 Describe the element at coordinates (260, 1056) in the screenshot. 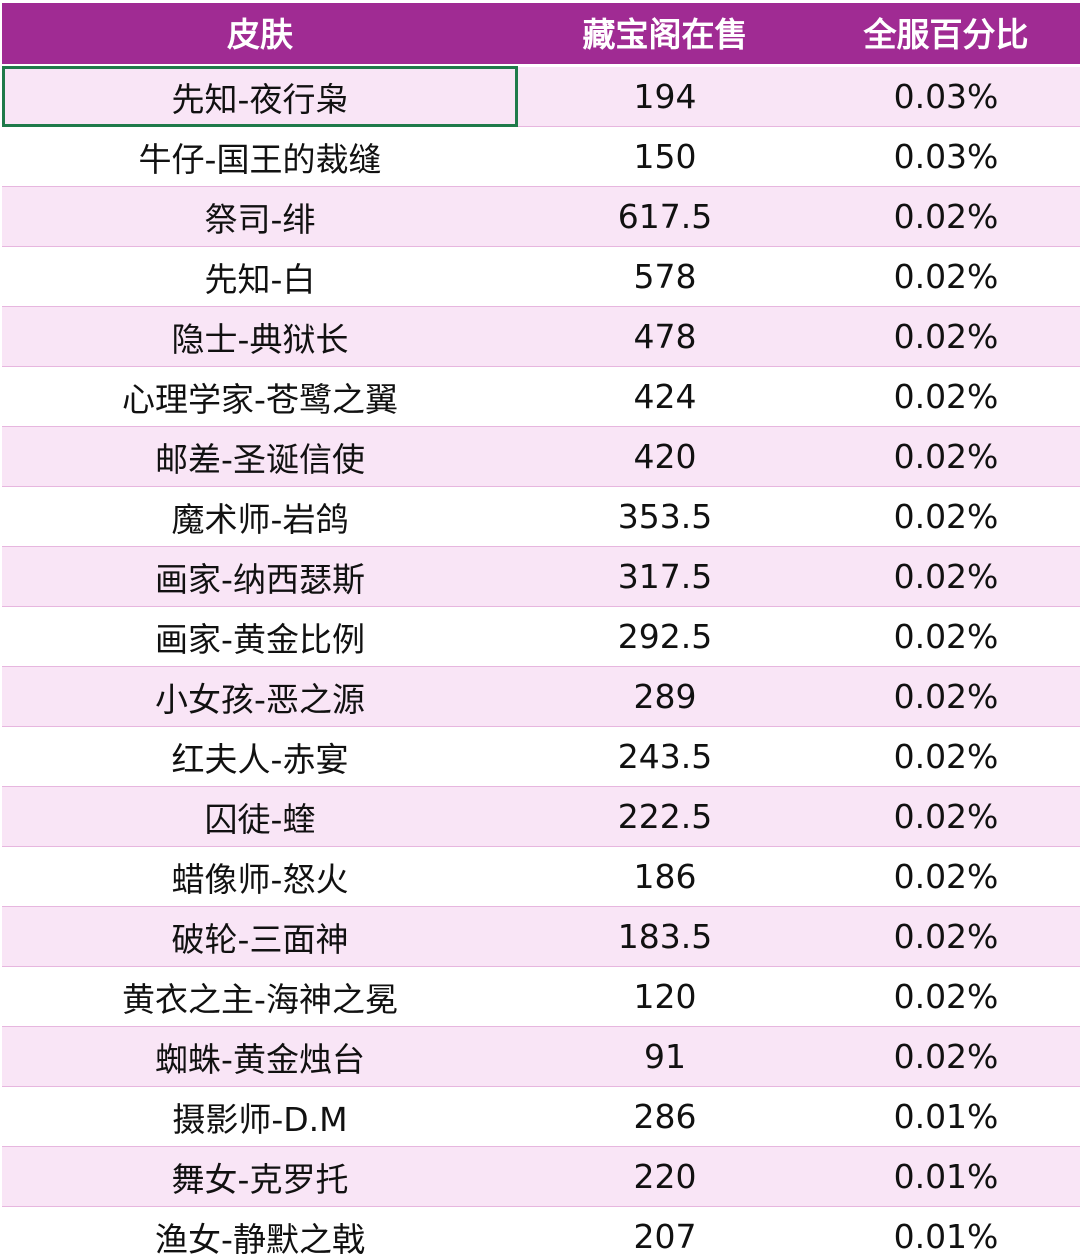

I see `skin-cell: 蜘蛛-黄金烛台` at that location.